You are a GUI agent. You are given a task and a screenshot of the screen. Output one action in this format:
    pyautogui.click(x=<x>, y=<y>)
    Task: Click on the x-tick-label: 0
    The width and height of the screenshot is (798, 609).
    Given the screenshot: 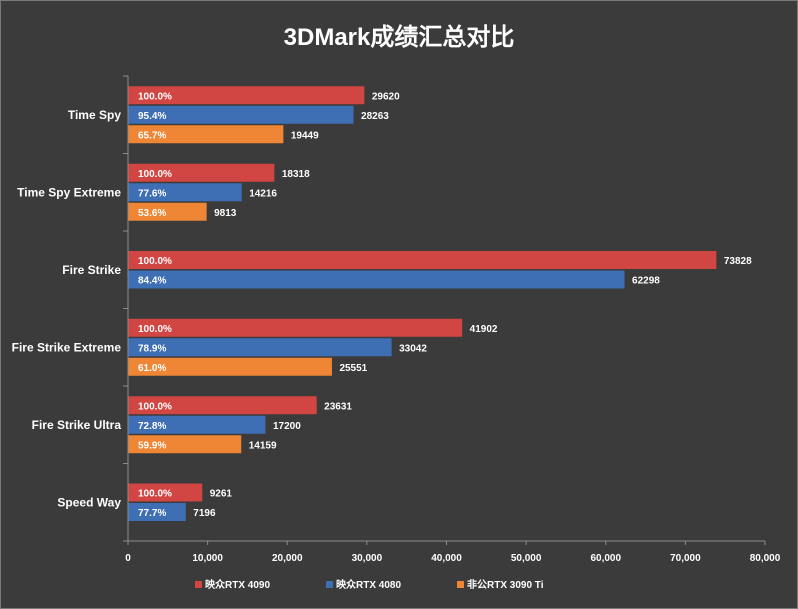 What is the action you would take?
    pyautogui.click(x=128, y=558)
    